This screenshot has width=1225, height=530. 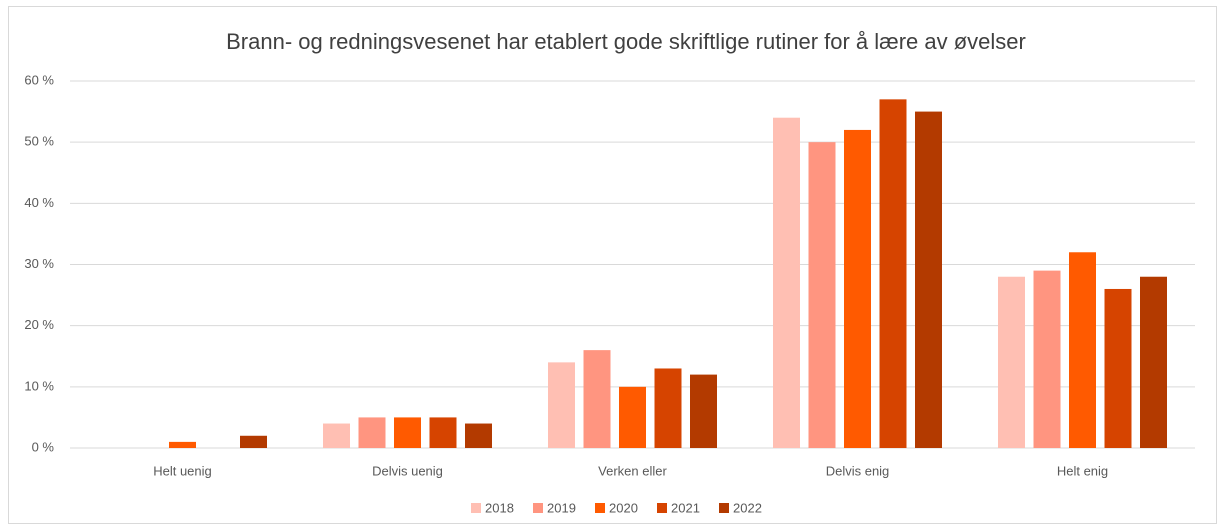 What do you see at coordinates (43, 446) in the screenshot?
I see `y-tick-label: 0 %` at bounding box center [43, 446].